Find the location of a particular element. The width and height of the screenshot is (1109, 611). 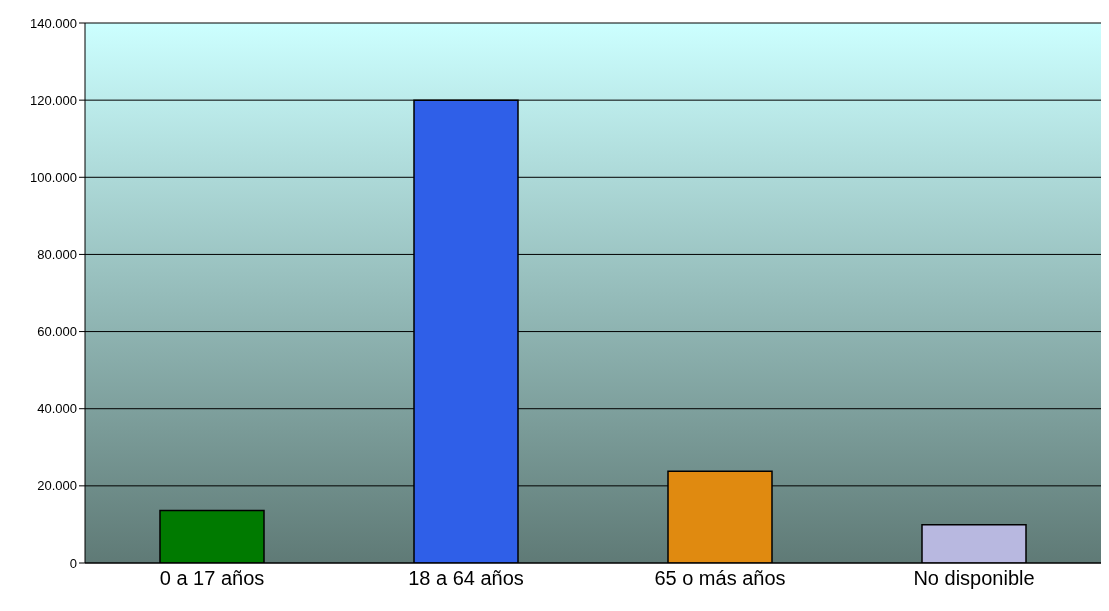

y-tick-label: 20.000 is located at coordinates (57, 486).